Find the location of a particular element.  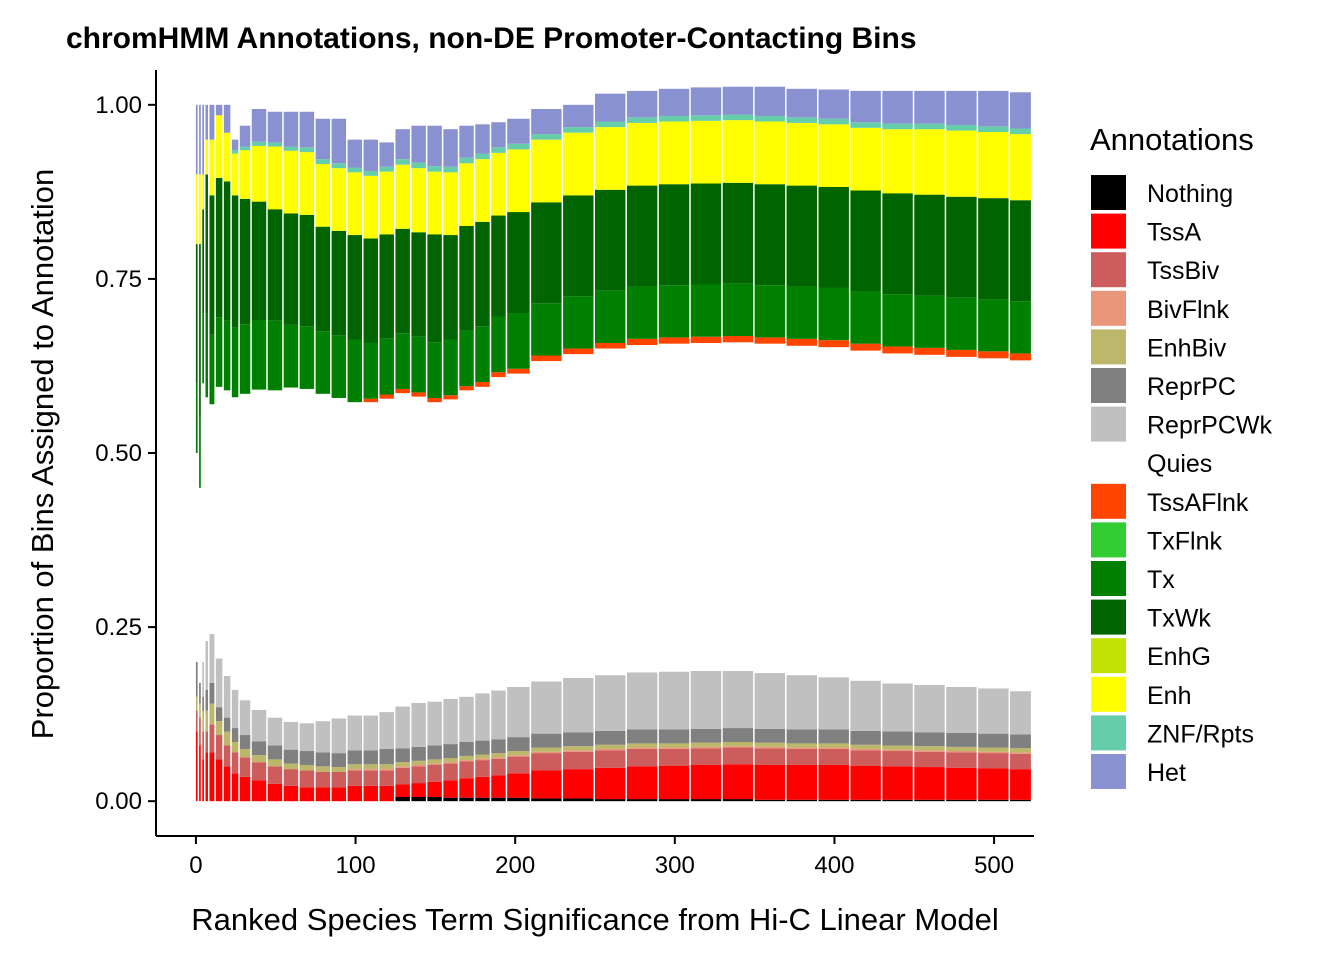

legend-label: Nothing is located at coordinates (1190, 194).